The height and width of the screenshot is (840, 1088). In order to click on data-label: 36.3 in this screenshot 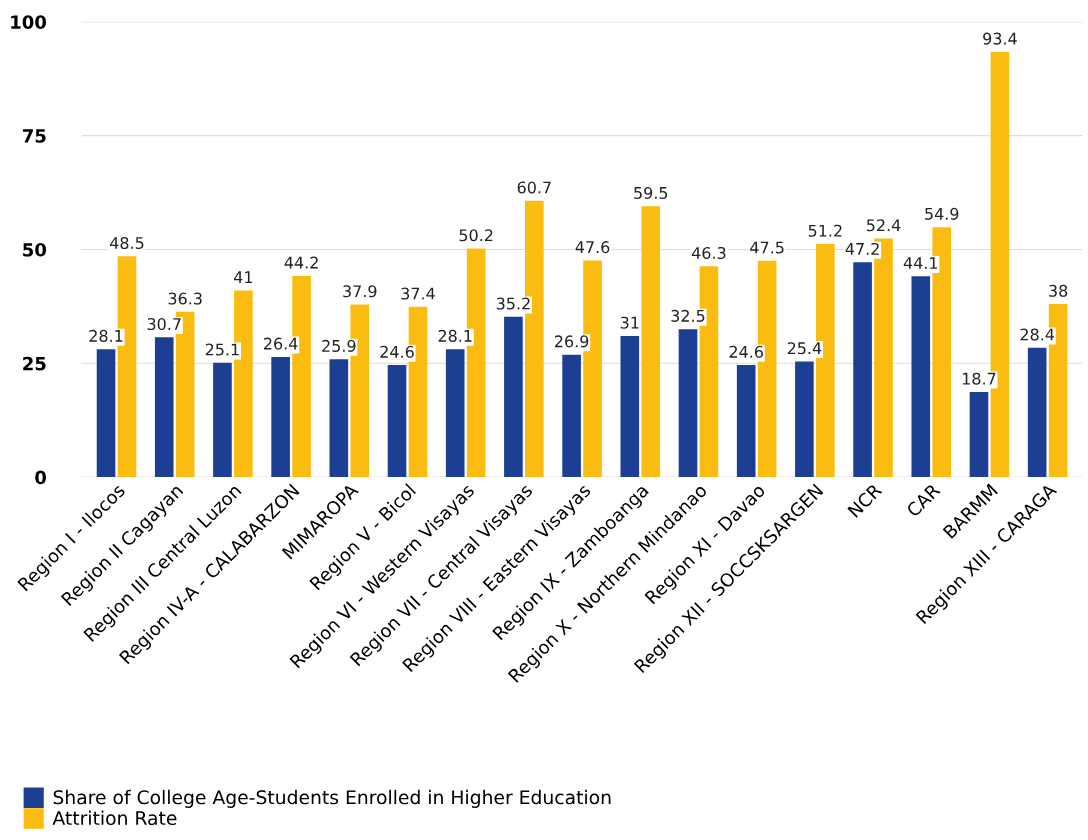, I will do `click(185, 298)`.